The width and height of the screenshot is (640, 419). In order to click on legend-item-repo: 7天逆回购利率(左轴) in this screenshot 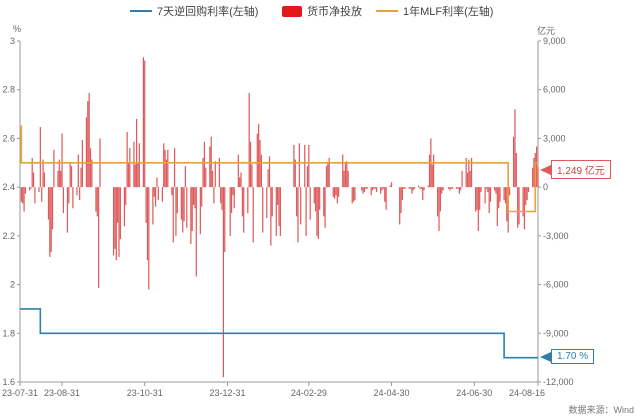, I will do `click(194, 11)`.